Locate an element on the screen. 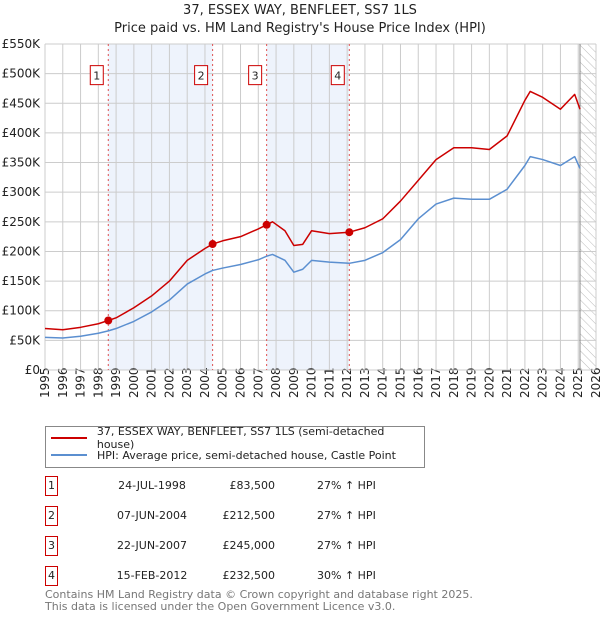 Image resolution: width=600 pixels, height=620 pixels. sale-label: 3 is located at coordinates (255, 76).